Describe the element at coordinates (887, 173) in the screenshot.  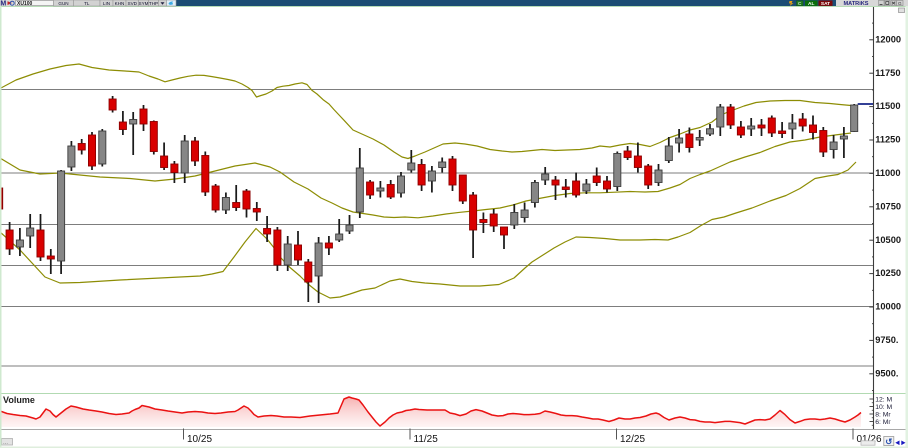
I see `svg-text: 11000` at that location.